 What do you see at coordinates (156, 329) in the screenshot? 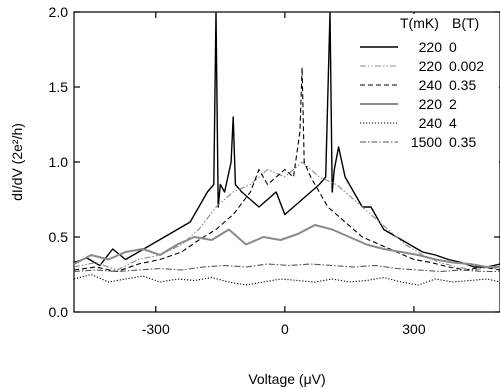
I see `x-tick-label: -300` at bounding box center [156, 329].